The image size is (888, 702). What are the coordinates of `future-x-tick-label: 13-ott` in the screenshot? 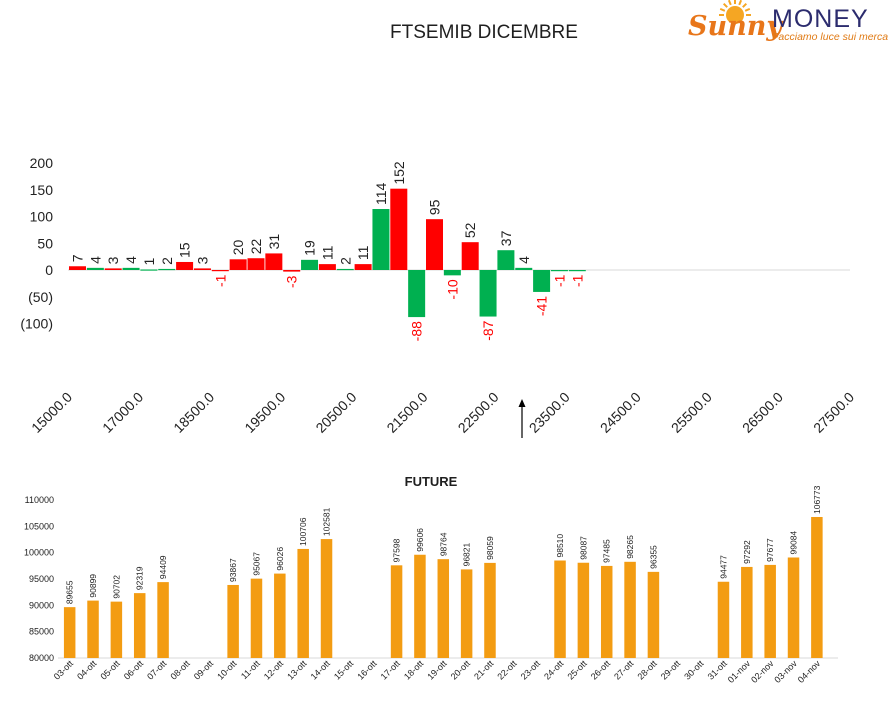 It's located at (297, 670).